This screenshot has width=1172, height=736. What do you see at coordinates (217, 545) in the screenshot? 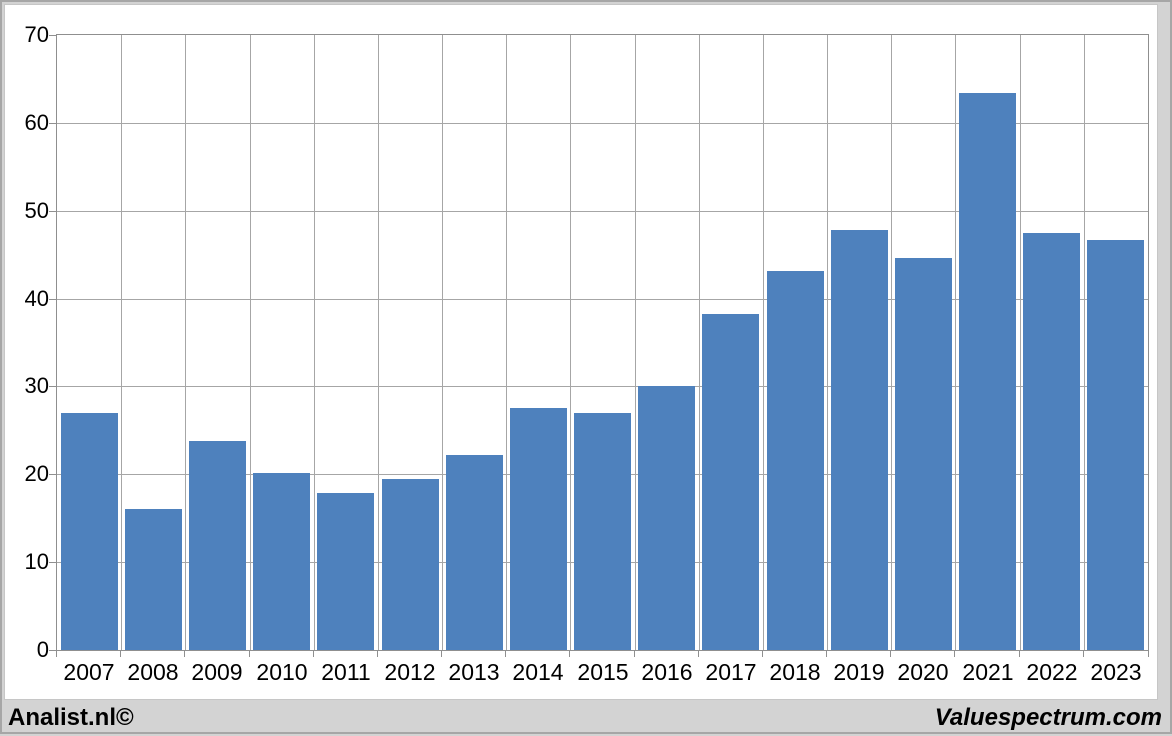
I see `bar-2009` at bounding box center [217, 545].